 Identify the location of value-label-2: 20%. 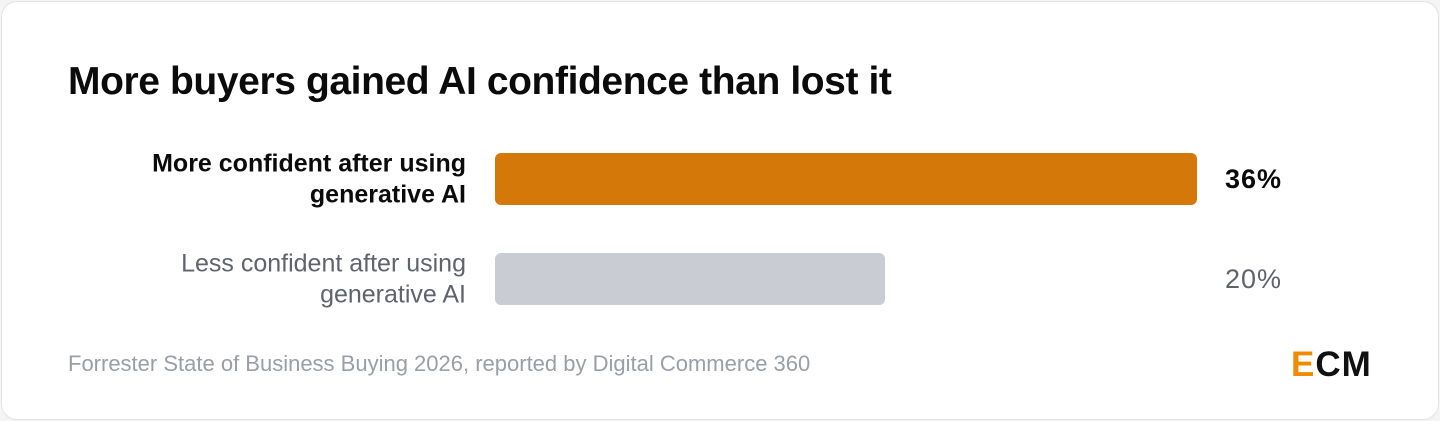
(1253, 279).